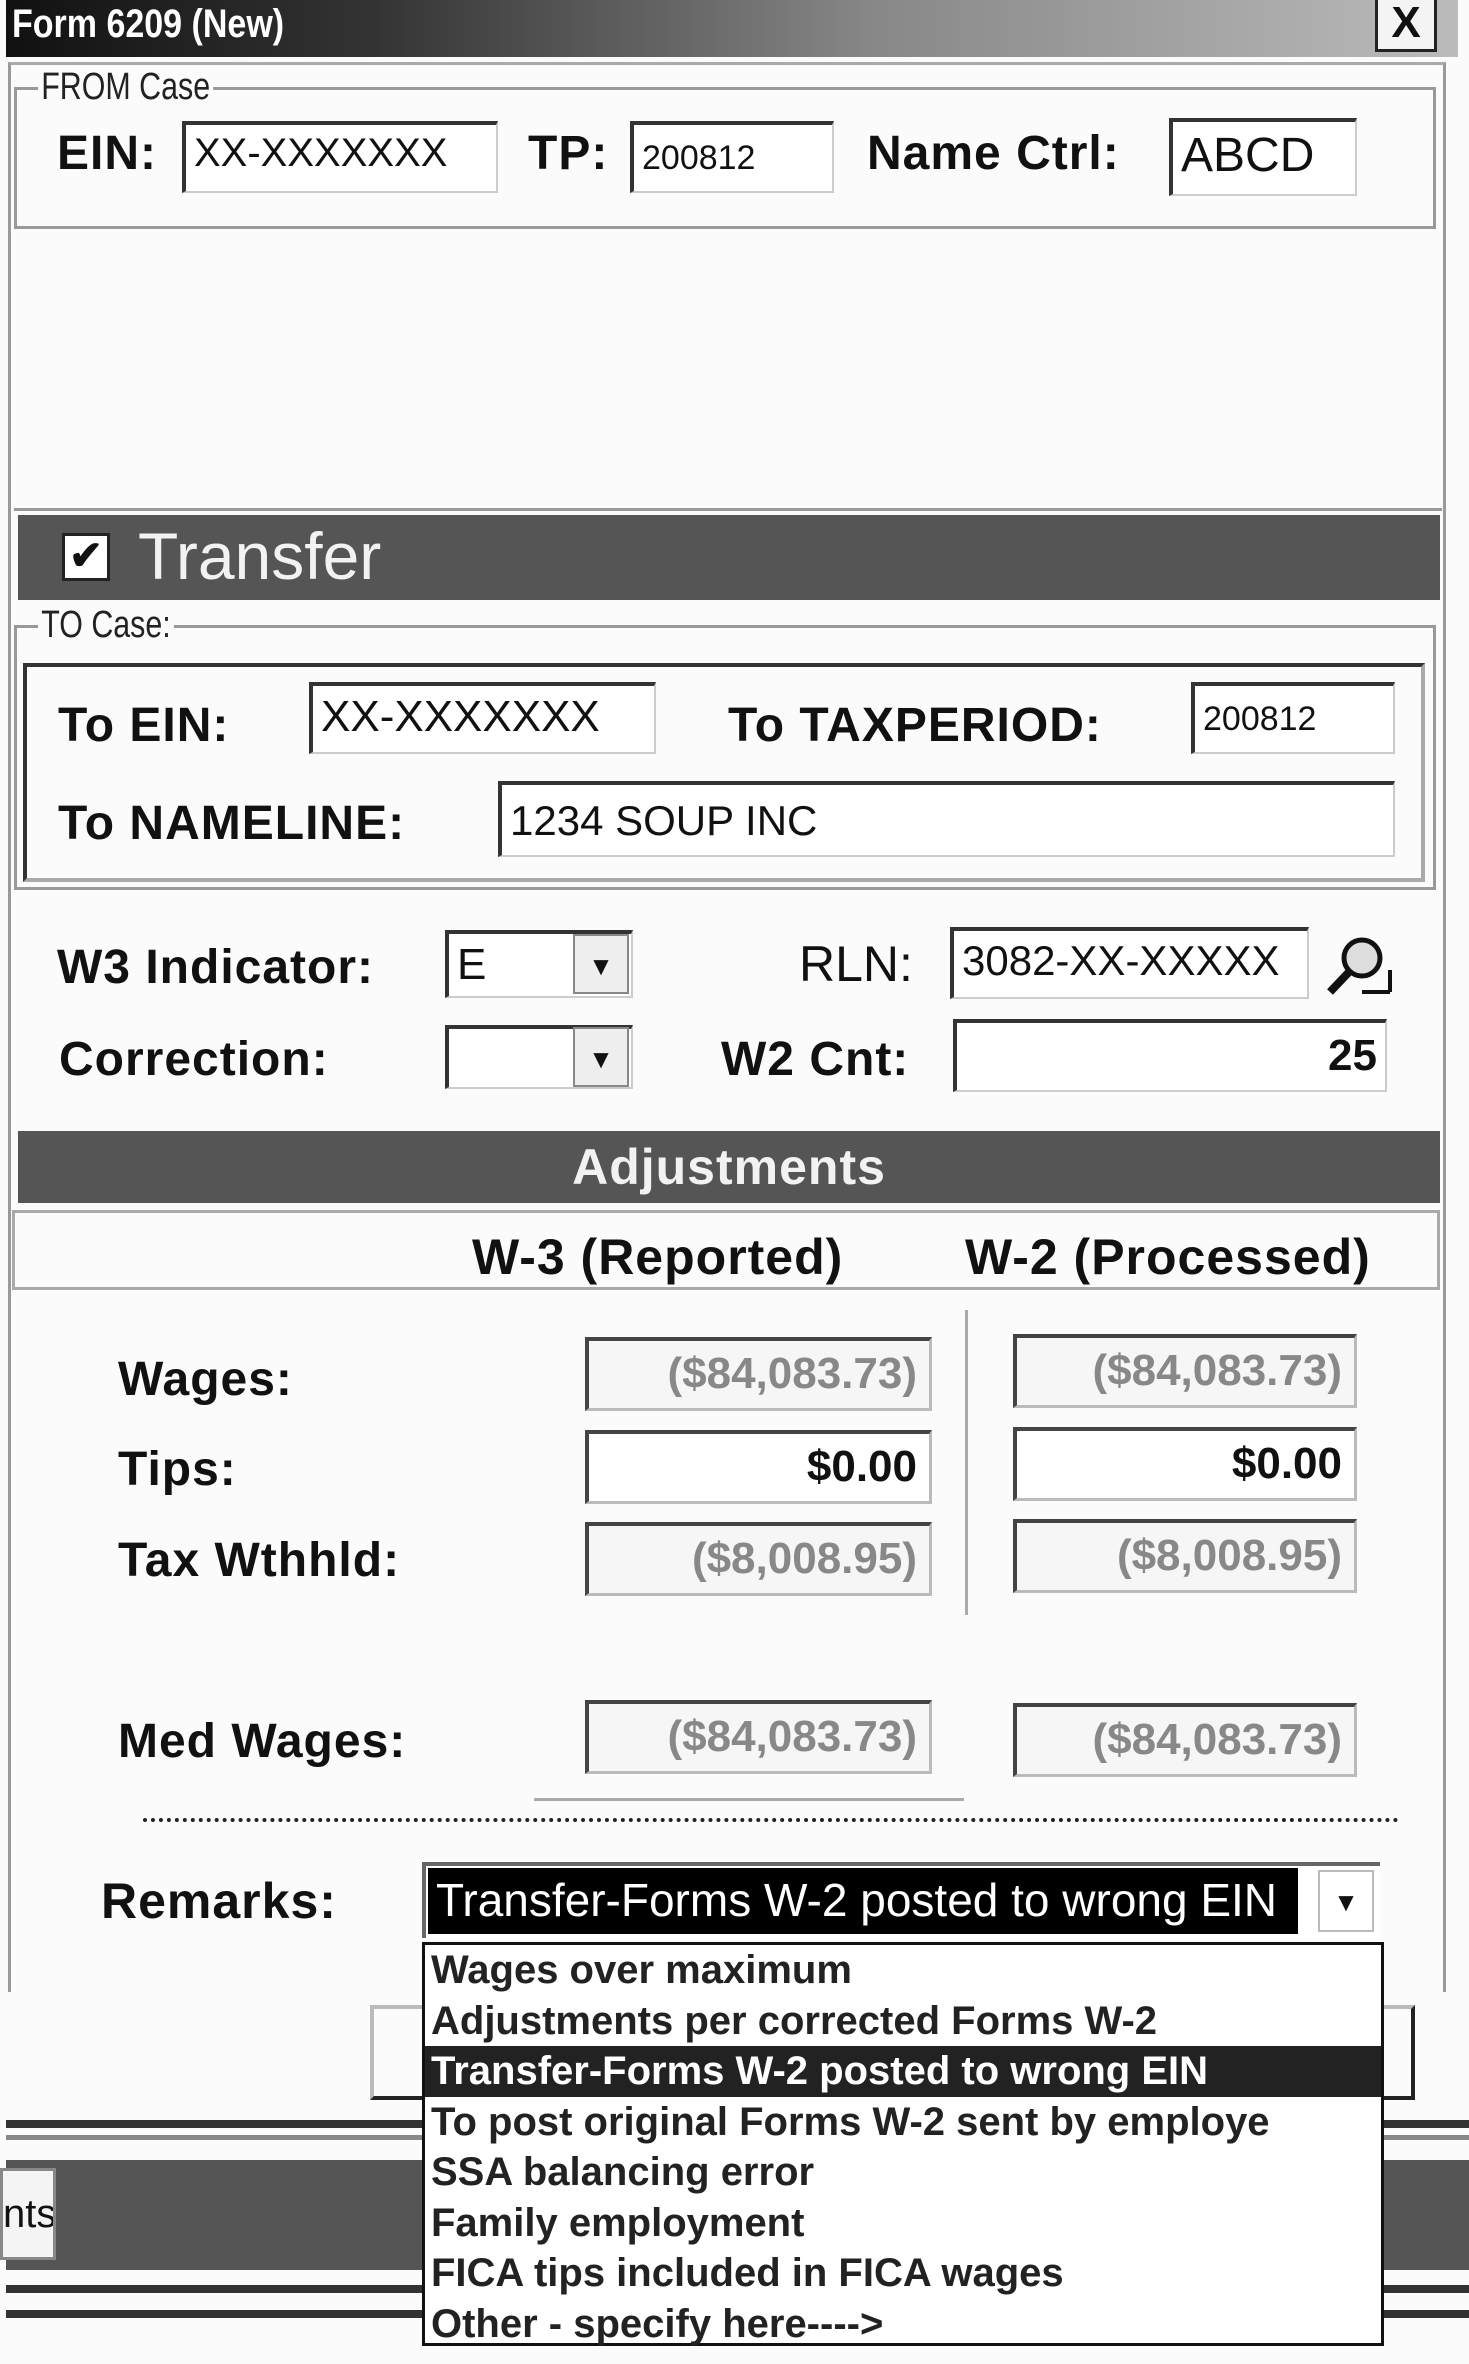 The image size is (1469, 2364). What do you see at coordinates (993, 153) in the screenshot?
I see `name-ctrl-label: Name Ctrl:` at bounding box center [993, 153].